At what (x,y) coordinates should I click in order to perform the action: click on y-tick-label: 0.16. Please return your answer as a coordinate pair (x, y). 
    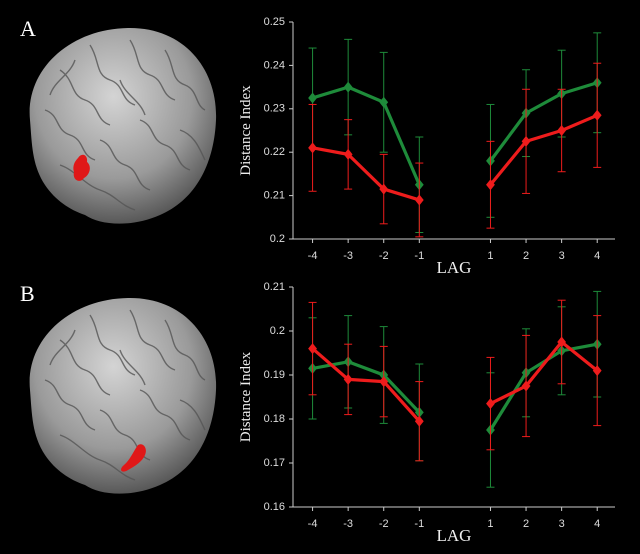
    Looking at the image, I should click on (274, 507).